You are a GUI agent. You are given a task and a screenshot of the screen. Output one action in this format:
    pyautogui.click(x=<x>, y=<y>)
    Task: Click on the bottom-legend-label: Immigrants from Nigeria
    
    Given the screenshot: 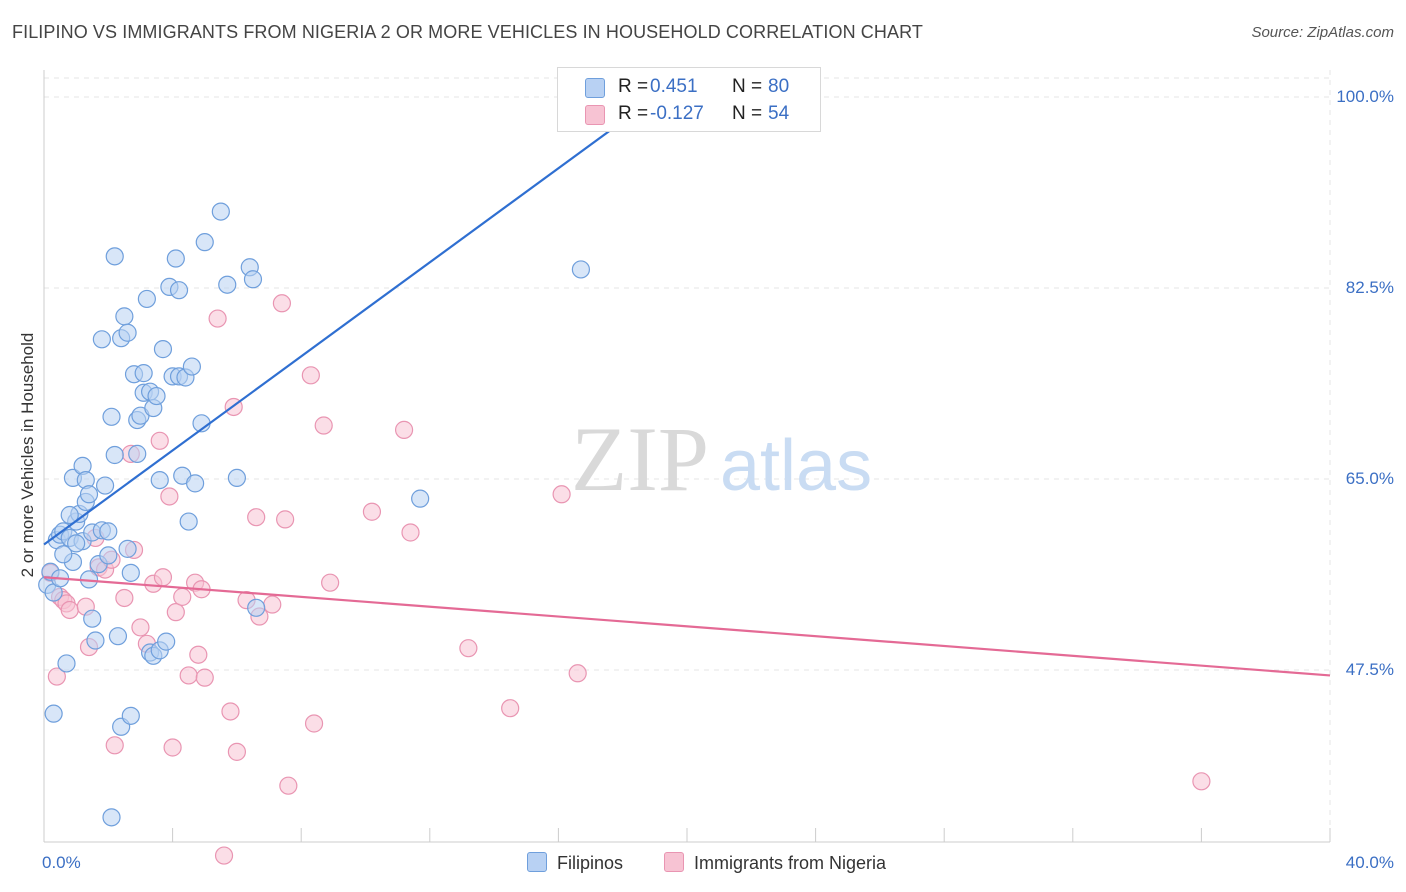 What is the action you would take?
    pyautogui.click(x=790, y=863)
    